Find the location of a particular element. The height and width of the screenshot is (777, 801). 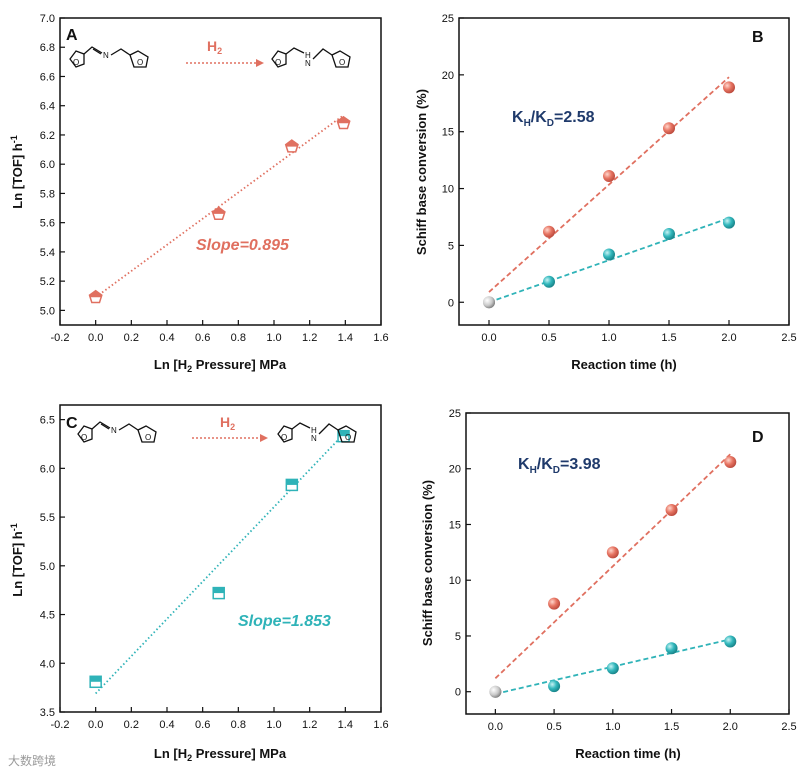

y-tick-label: 6.2 is located at coordinates (47, 136).